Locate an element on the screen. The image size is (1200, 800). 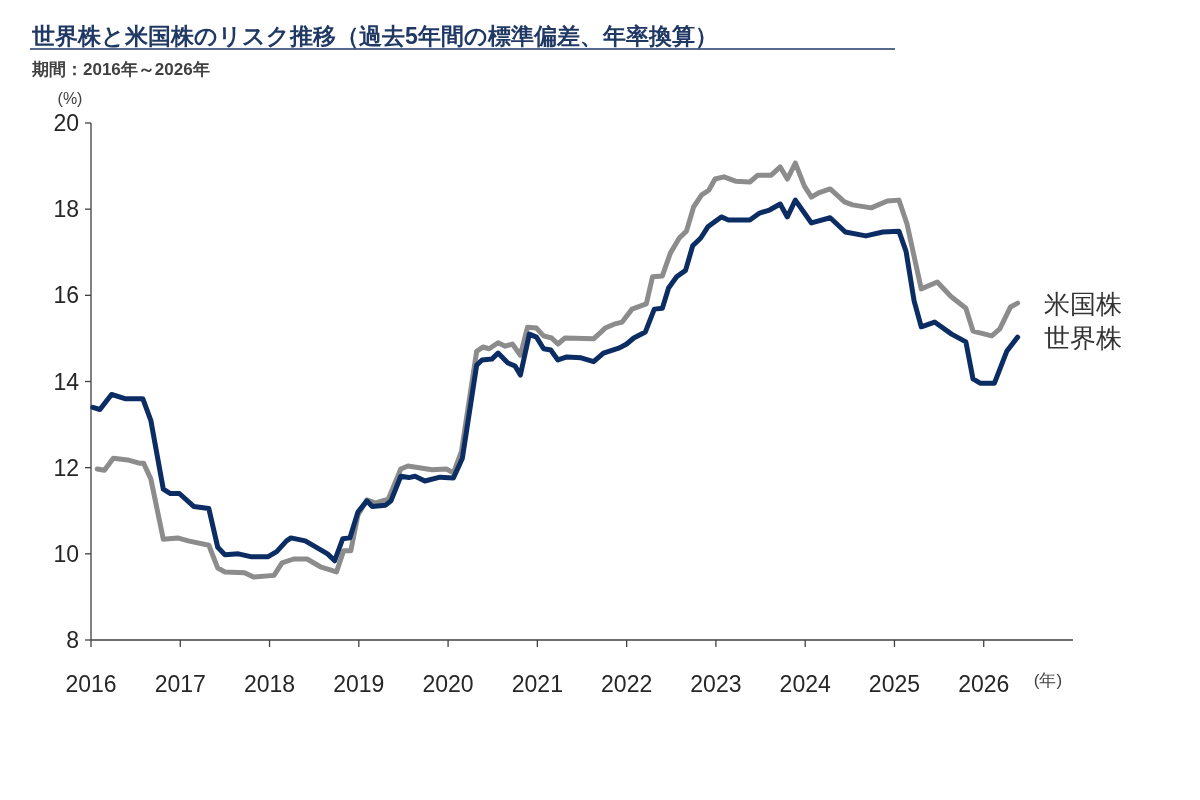
ytick: 10 is located at coordinates (66, 553).